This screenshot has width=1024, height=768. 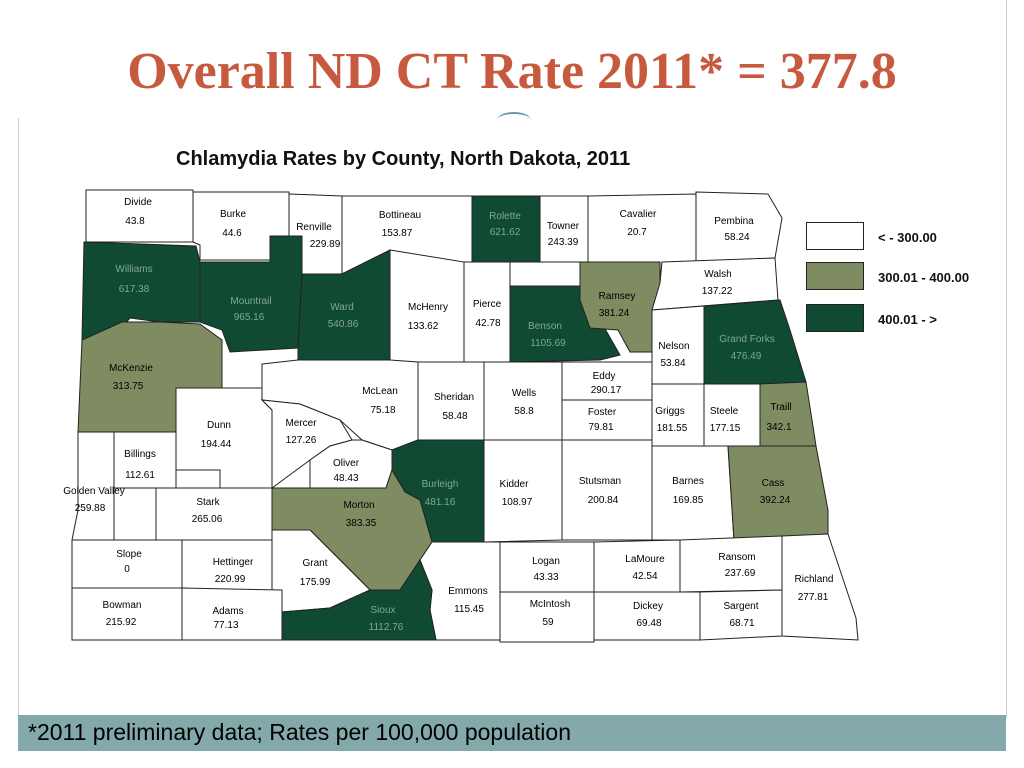 What do you see at coordinates (1006, 59) in the screenshot?
I see `right-border-rule` at bounding box center [1006, 59].